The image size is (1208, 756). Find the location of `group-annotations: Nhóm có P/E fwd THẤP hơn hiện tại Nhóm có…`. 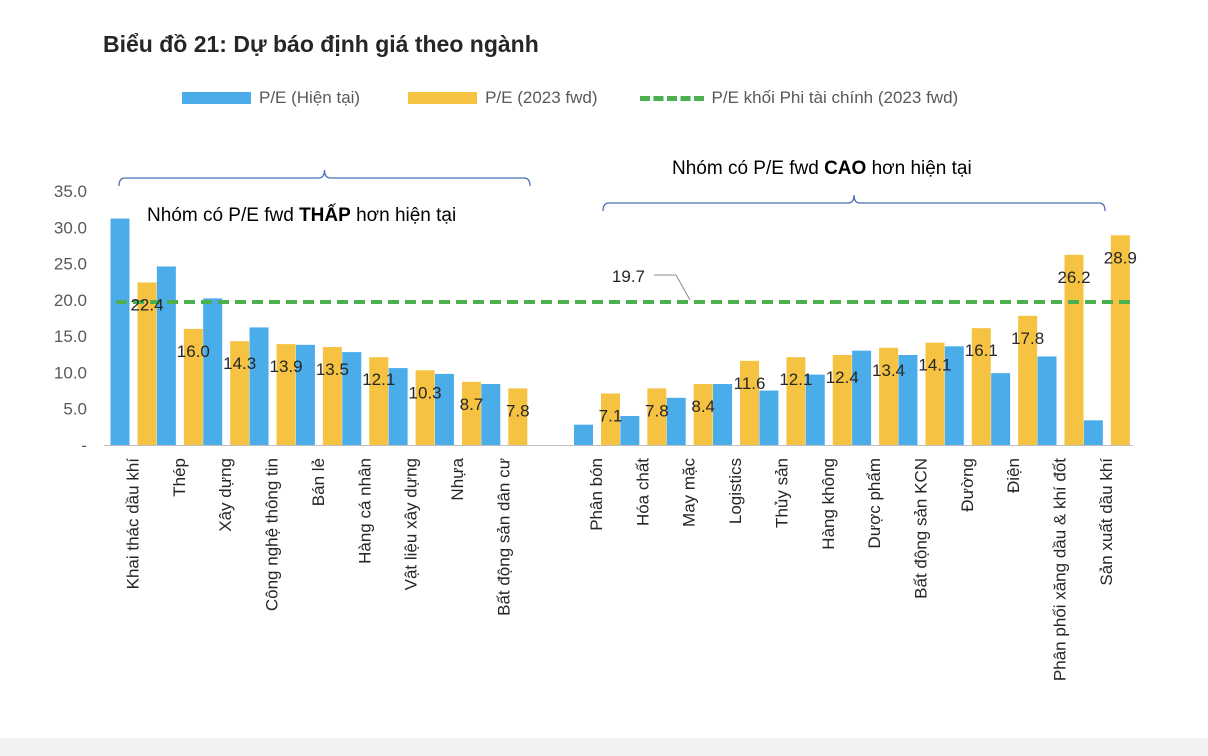

group-annotations: Nhóm có P/E fwd THẤP hơn hiện tại Nhóm có… is located at coordinates (612, 192).